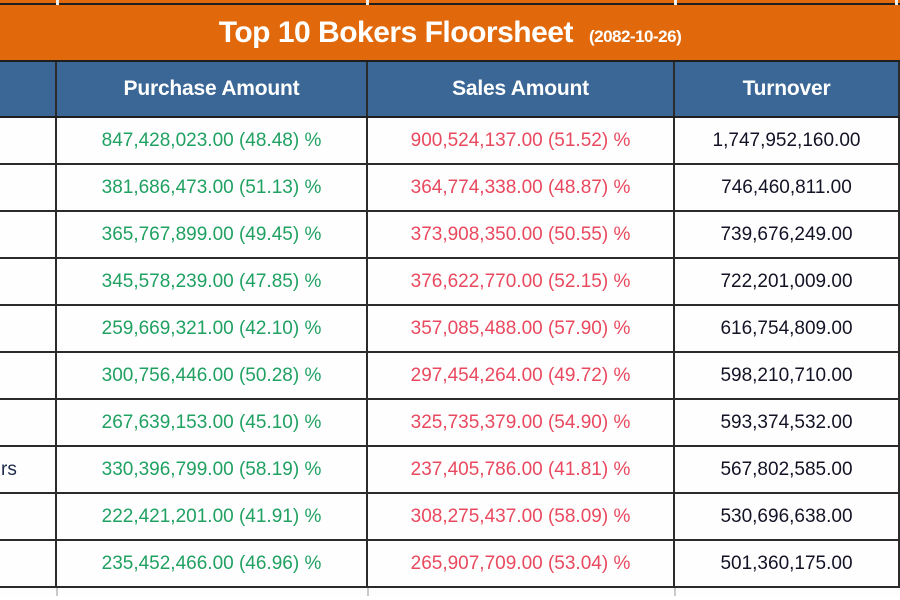  Describe the element at coordinates (212, 563) in the screenshot. I see `purchase-amount-cell: 235,452,466.00 (46.96) %` at that location.